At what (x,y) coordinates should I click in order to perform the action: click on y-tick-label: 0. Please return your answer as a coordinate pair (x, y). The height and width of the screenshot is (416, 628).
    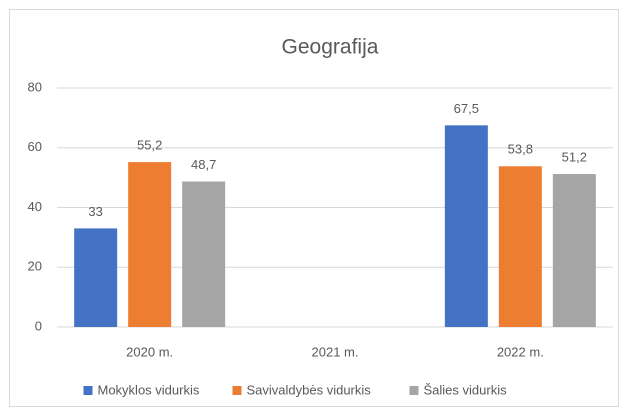
    Looking at the image, I should click on (38, 325).